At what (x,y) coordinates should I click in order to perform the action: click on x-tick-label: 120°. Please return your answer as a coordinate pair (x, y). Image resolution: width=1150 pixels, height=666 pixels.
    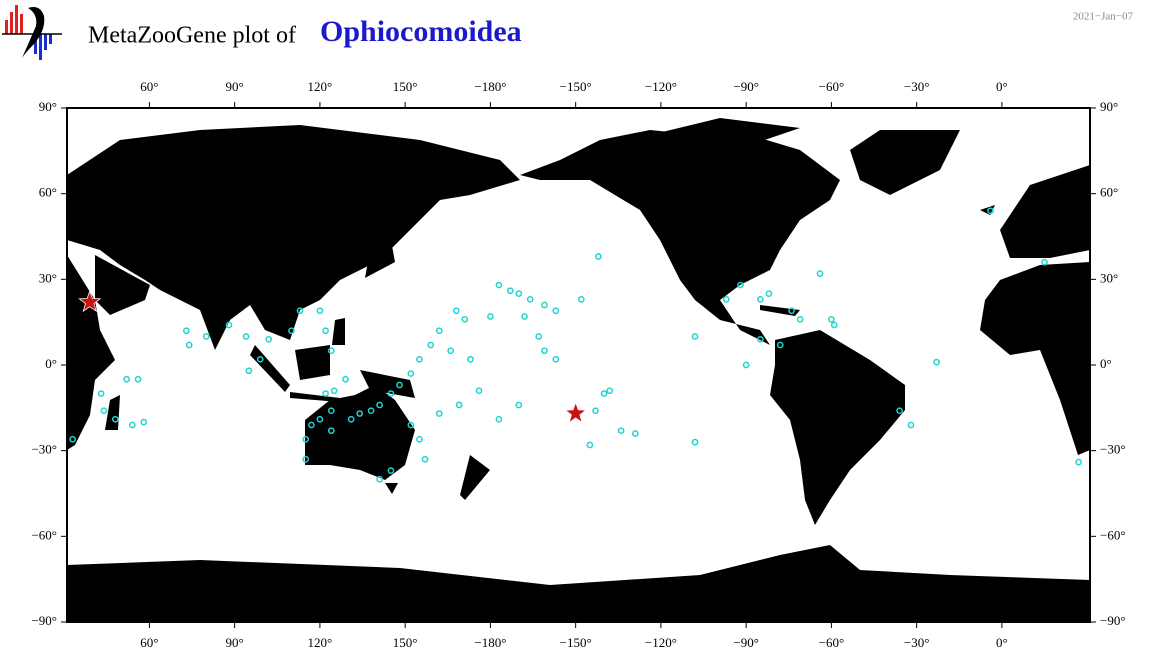
    Looking at the image, I should click on (320, 86).